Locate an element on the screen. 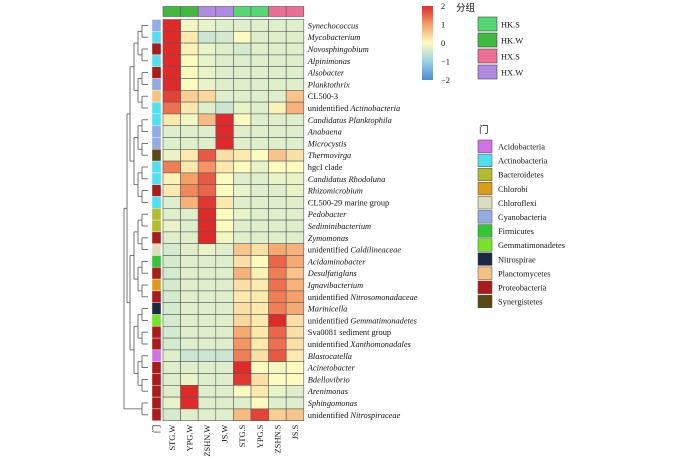 Image resolution: width=700 pixels, height=461 pixels. group-legend: 分组 HK.S HK.W HX.S HX.W is located at coordinates (489, 41).